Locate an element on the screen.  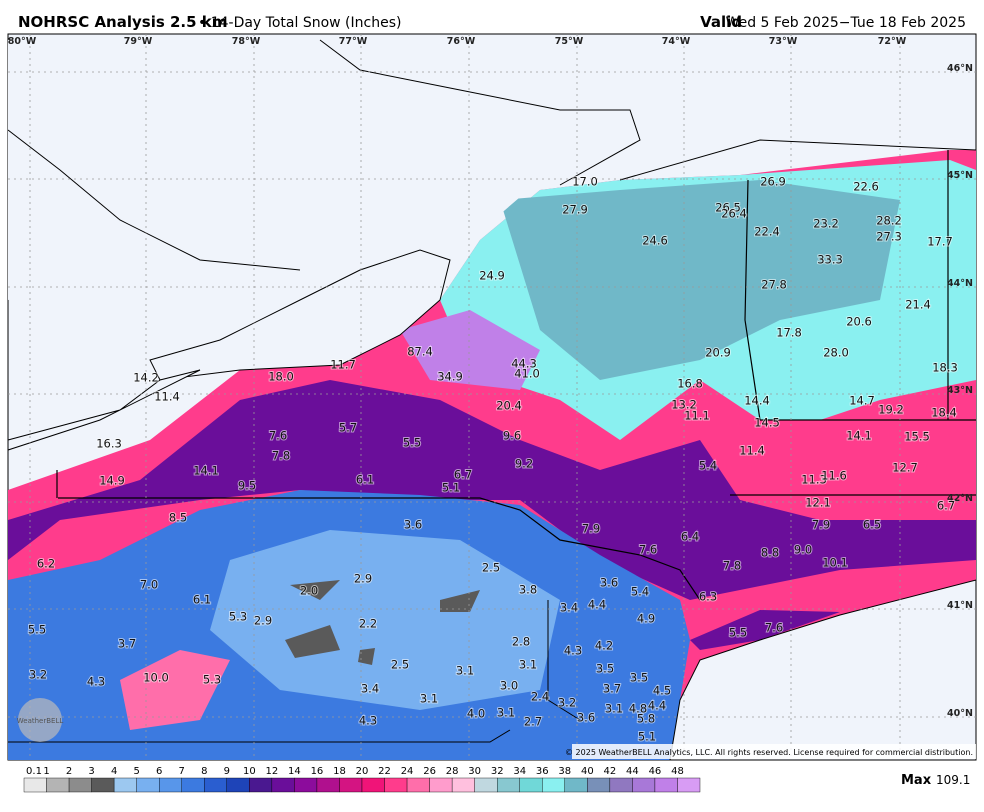
snow-value: 87.4 is located at coordinates (420, 352).